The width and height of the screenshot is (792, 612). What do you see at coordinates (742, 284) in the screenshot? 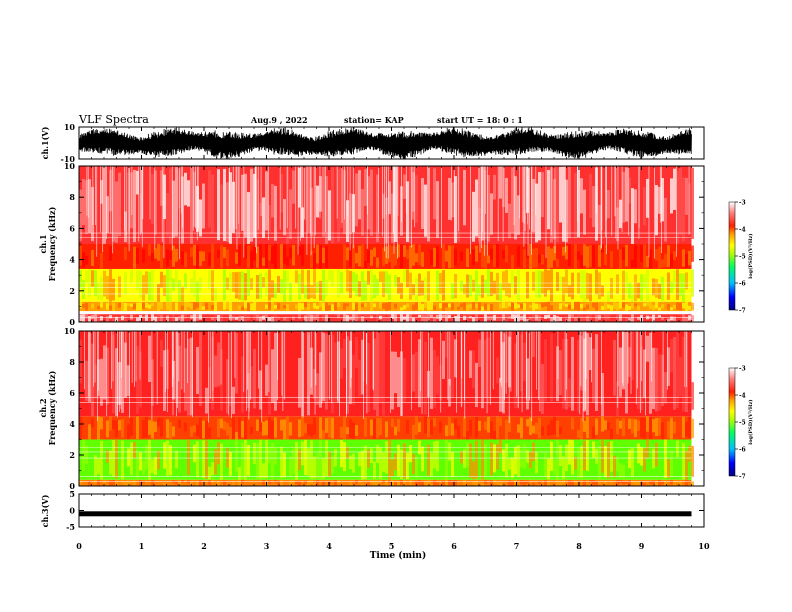
I see `colorbar-tick-label: -6` at bounding box center [742, 284].